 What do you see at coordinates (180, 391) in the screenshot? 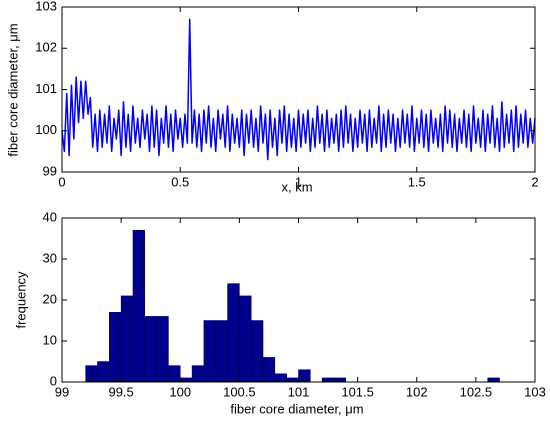
I see `x-tick-label: 100` at bounding box center [180, 391].